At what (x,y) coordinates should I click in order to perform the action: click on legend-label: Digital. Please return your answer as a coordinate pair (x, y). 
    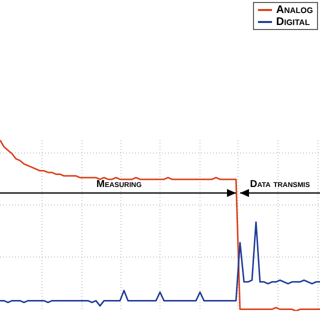
    Looking at the image, I should click on (293, 22).